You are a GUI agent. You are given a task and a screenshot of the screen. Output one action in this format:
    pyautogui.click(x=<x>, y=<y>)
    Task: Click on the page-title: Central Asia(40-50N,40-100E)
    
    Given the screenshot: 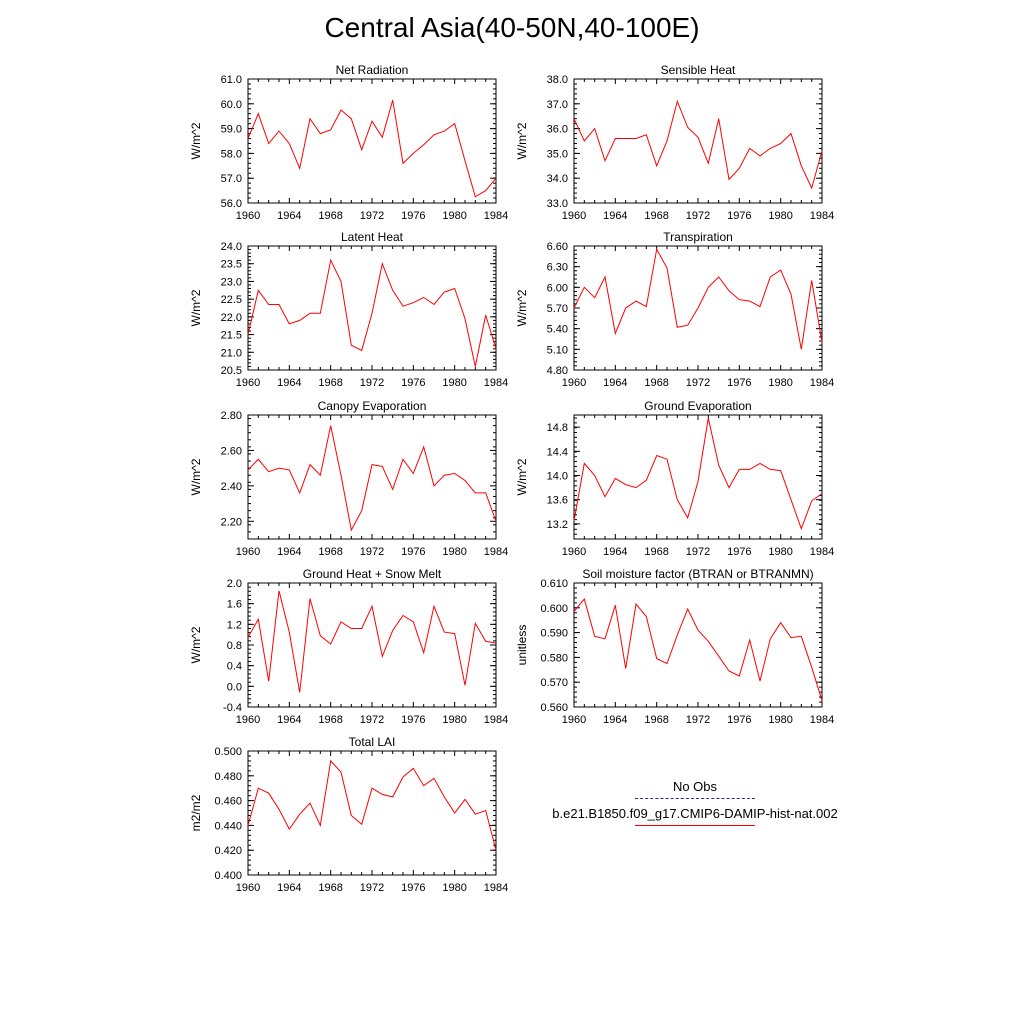 What is the action you would take?
    pyautogui.click(x=512, y=27)
    